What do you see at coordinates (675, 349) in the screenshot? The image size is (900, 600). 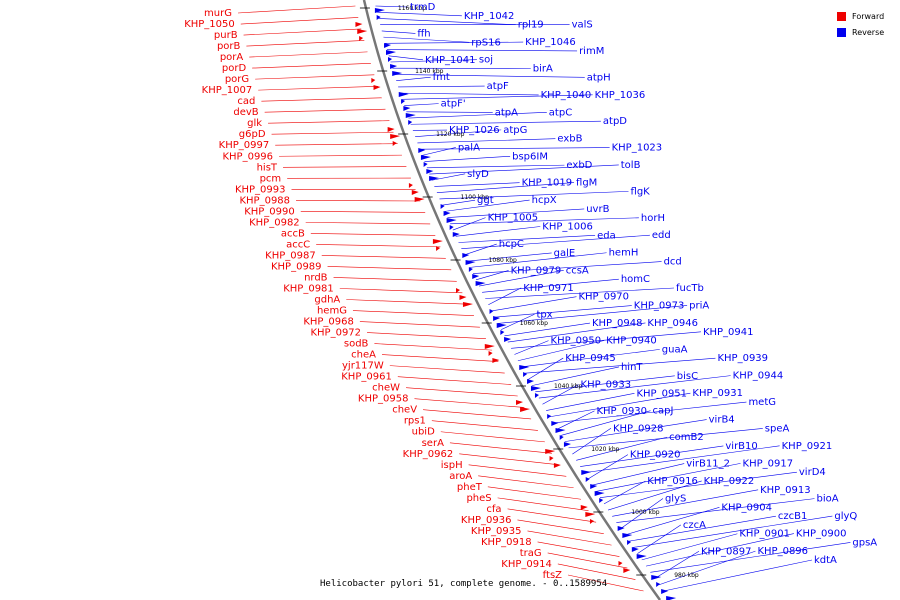 I see `reverse-gene-label: guaA` at bounding box center [675, 349].